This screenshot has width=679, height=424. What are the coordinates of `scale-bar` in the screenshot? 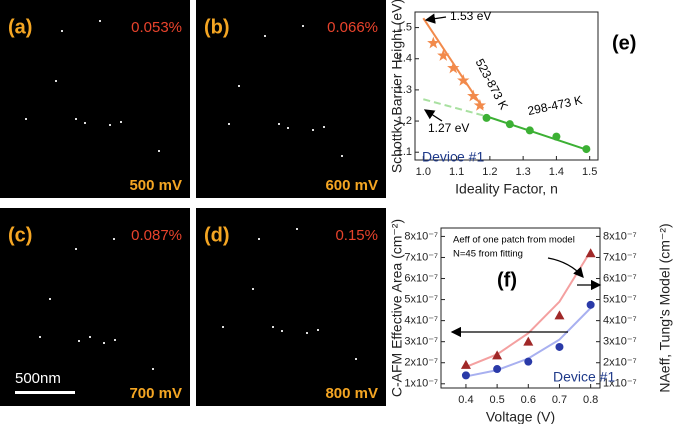 It's located at (45, 392).